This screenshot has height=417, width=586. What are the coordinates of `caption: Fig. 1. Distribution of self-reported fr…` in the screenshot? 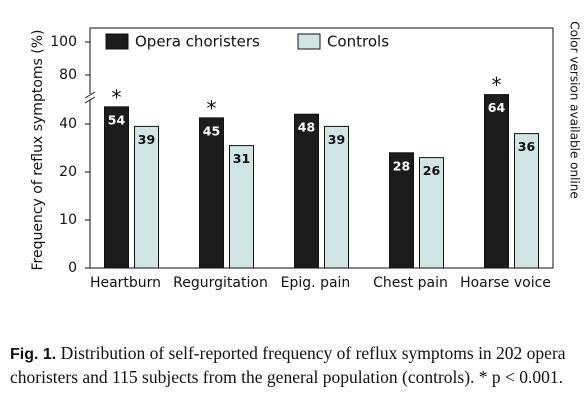 It's located at (290, 365).